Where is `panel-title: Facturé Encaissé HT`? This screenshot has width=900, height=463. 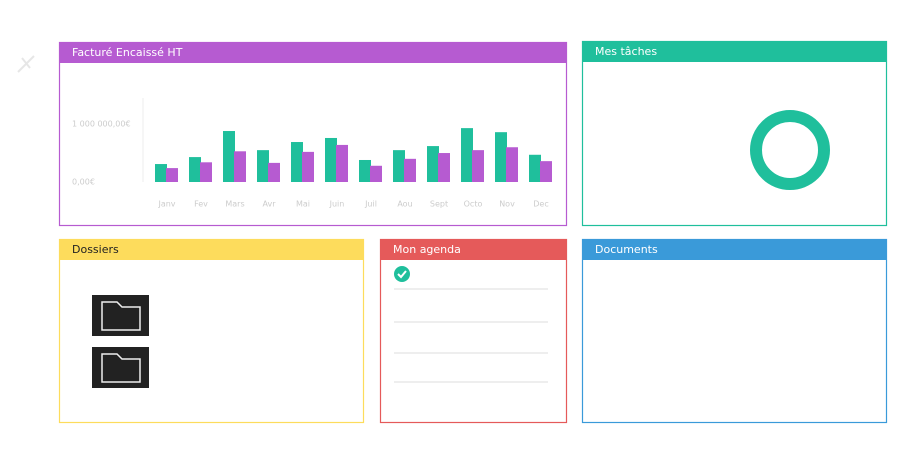
panel-title: Facturé Encaissé HT is located at coordinates (127, 52).